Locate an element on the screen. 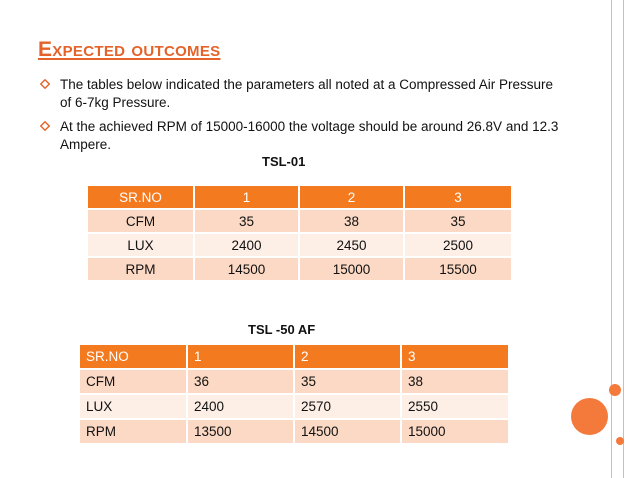  table-row: CFM 35 38 35 is located at coordinates (299, 221).